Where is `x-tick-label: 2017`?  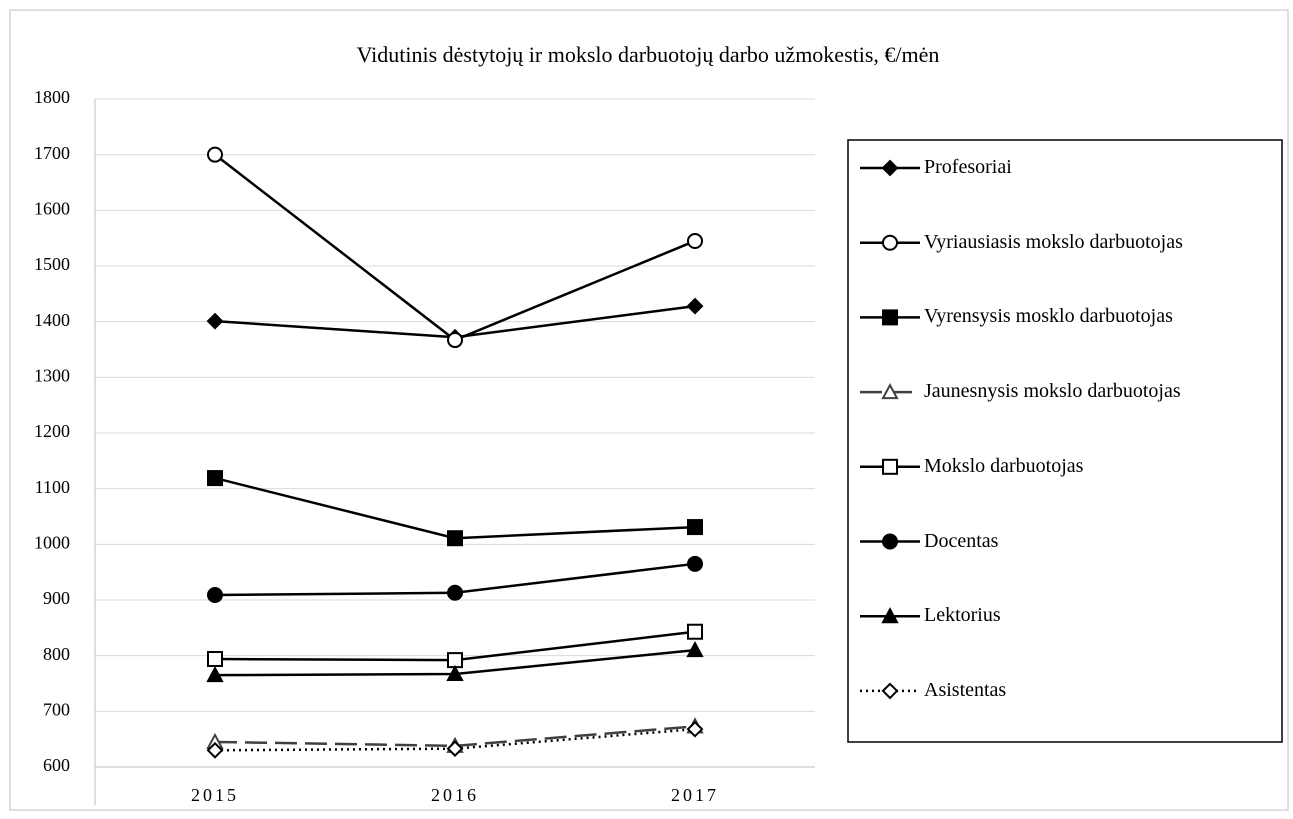 x-tick-label: 2017 is located at coordinates (695, 795).